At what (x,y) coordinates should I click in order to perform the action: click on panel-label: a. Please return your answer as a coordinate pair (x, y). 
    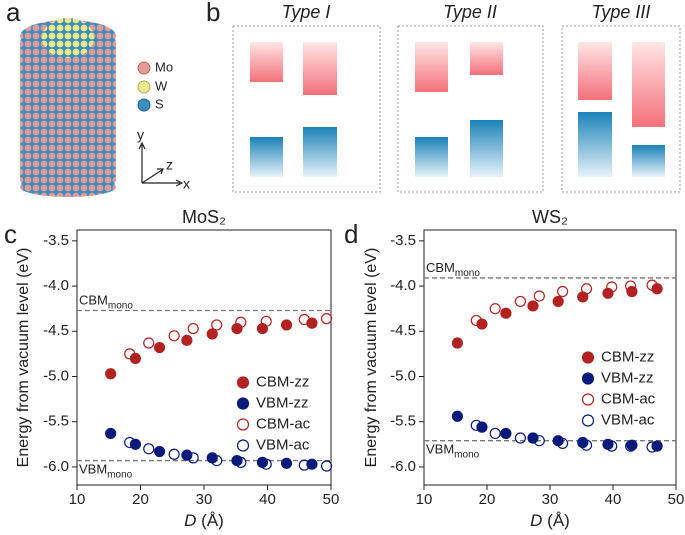
    Looking at the image, I should click on (13, 13).